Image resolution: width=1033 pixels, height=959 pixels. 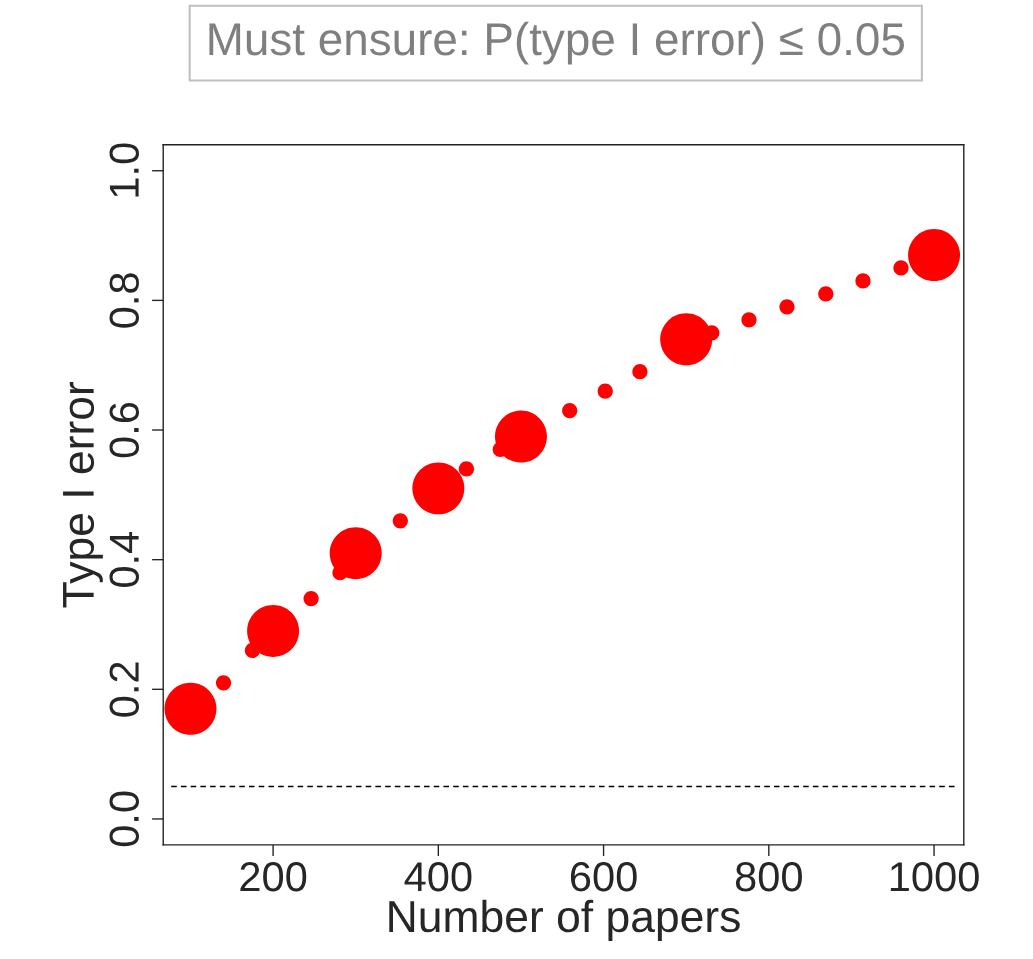 What do you see at coordinates (768, 876) in the screenshot?
I see `x-tick-label: 800` at bounding box center [768, 876].